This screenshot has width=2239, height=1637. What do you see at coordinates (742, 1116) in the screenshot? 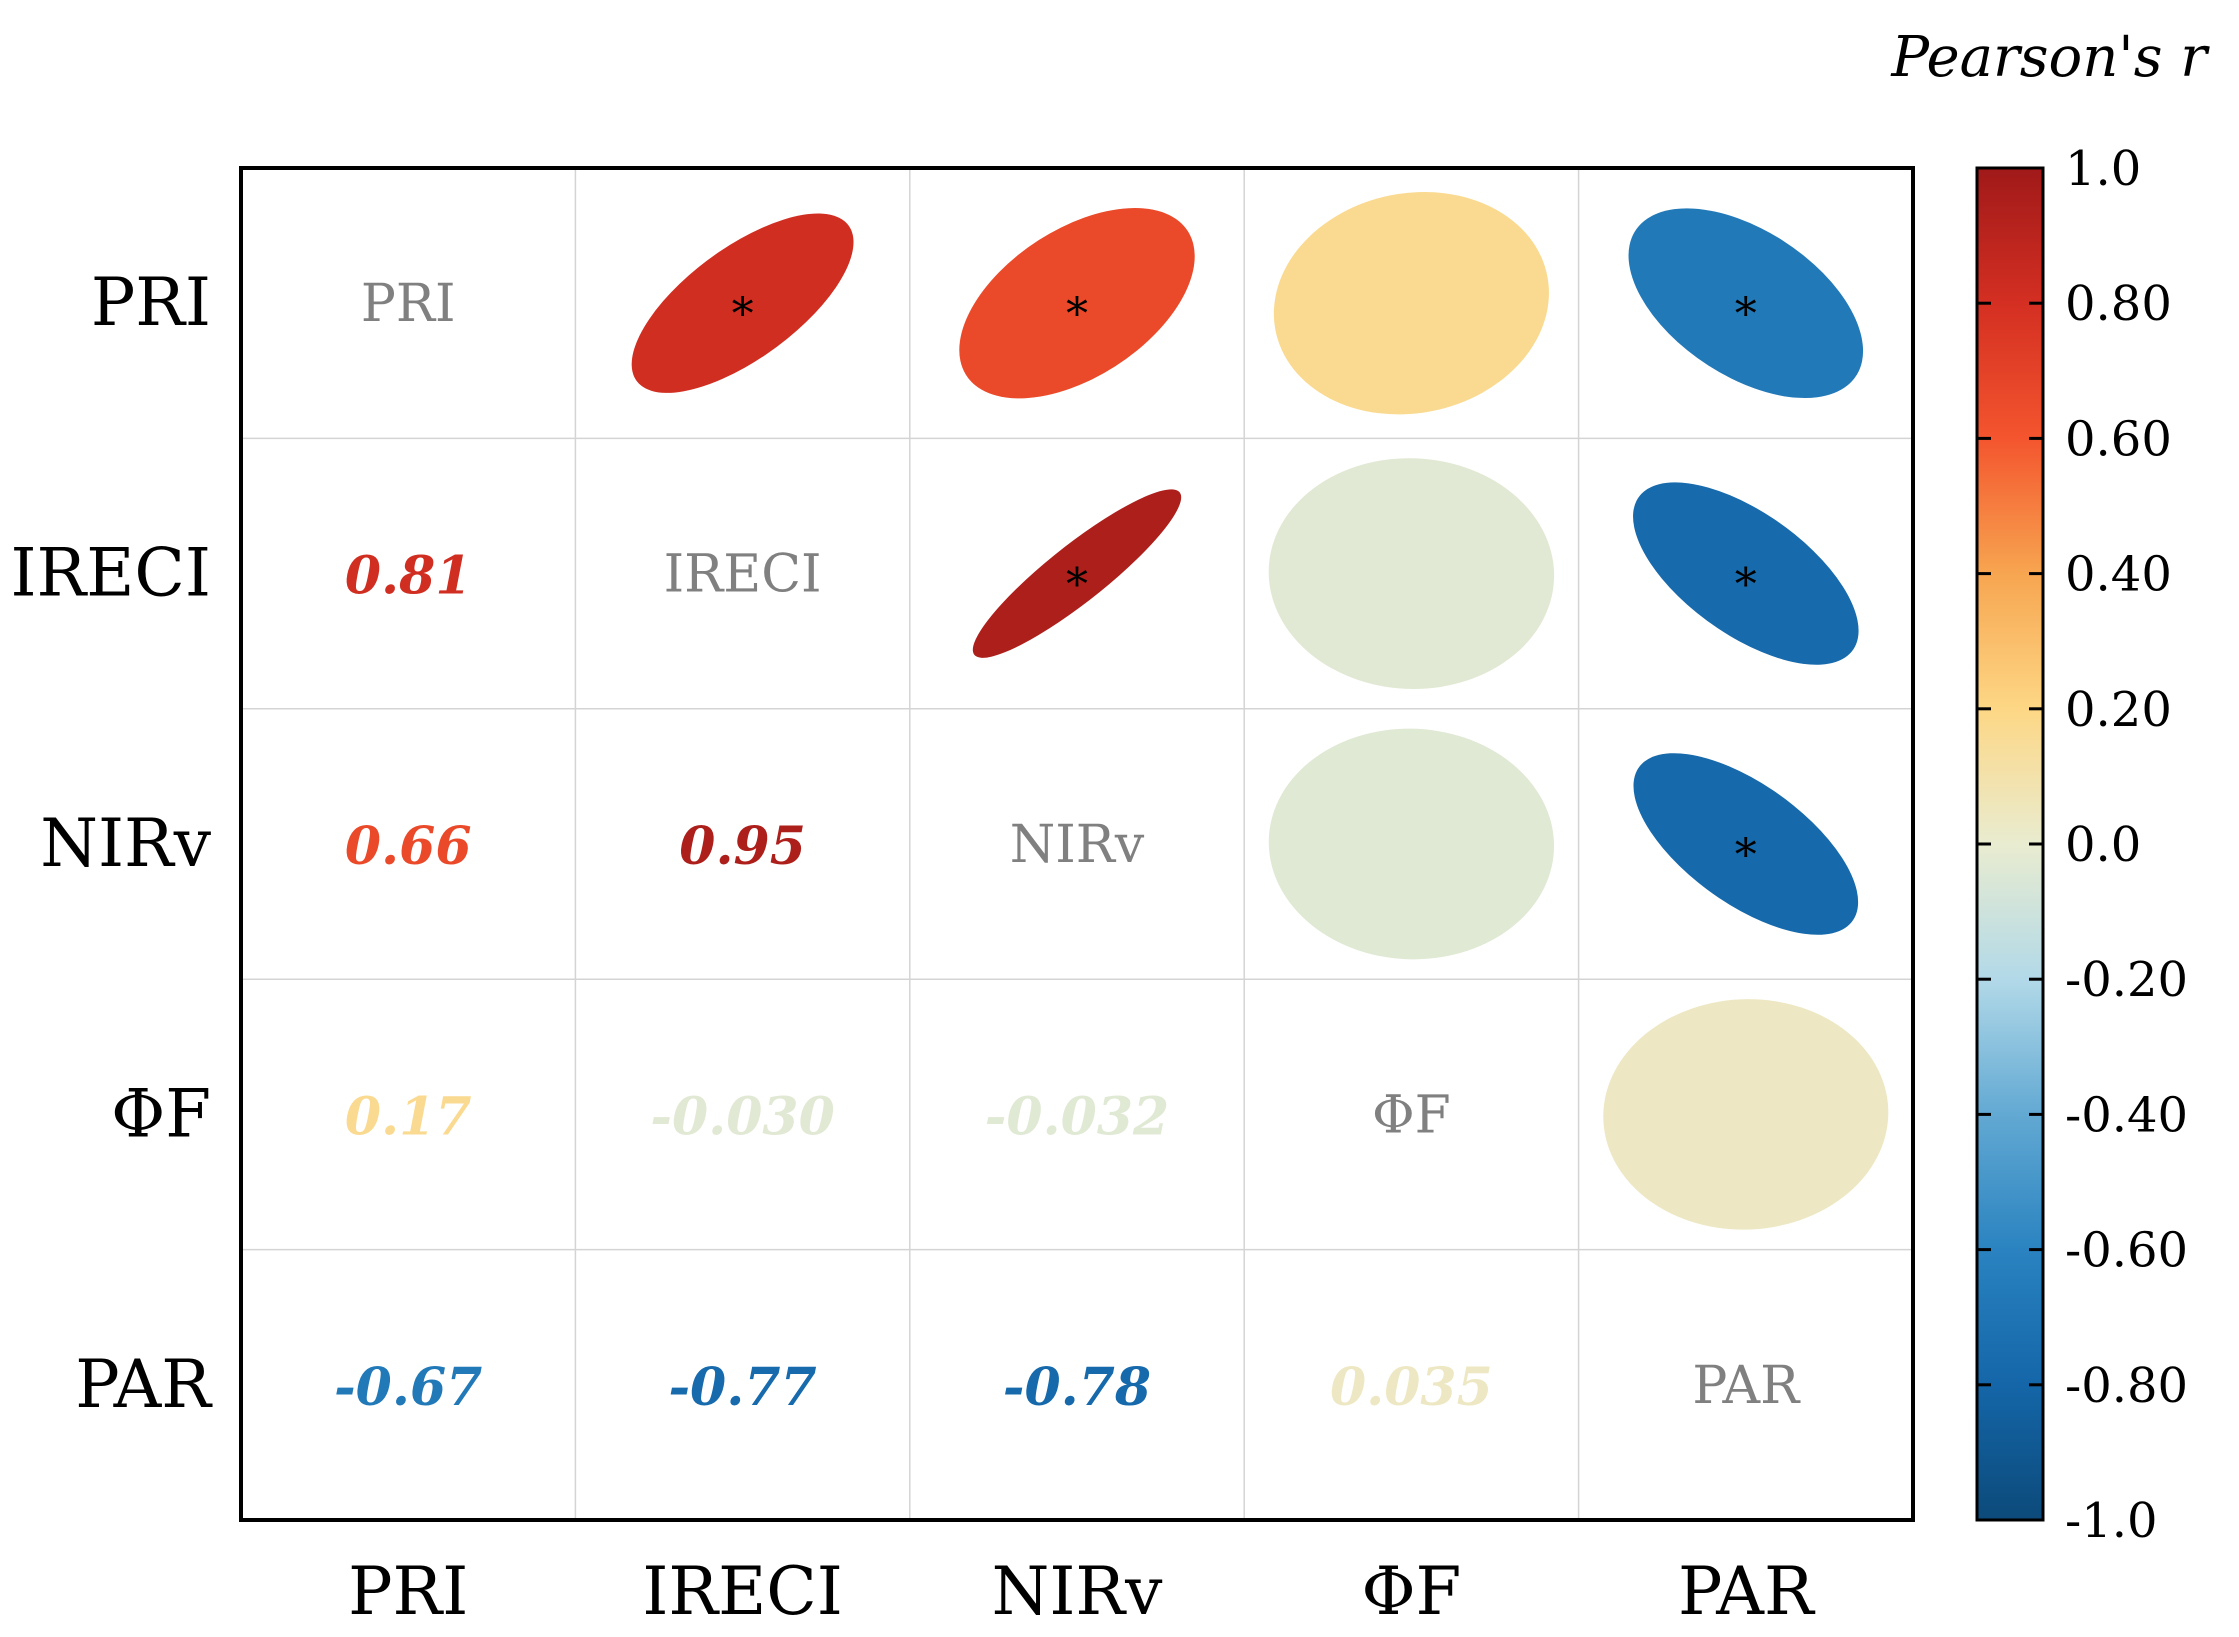
I see `value-label-phif-ireci: -0.030` at bounding box center [742, 1116].